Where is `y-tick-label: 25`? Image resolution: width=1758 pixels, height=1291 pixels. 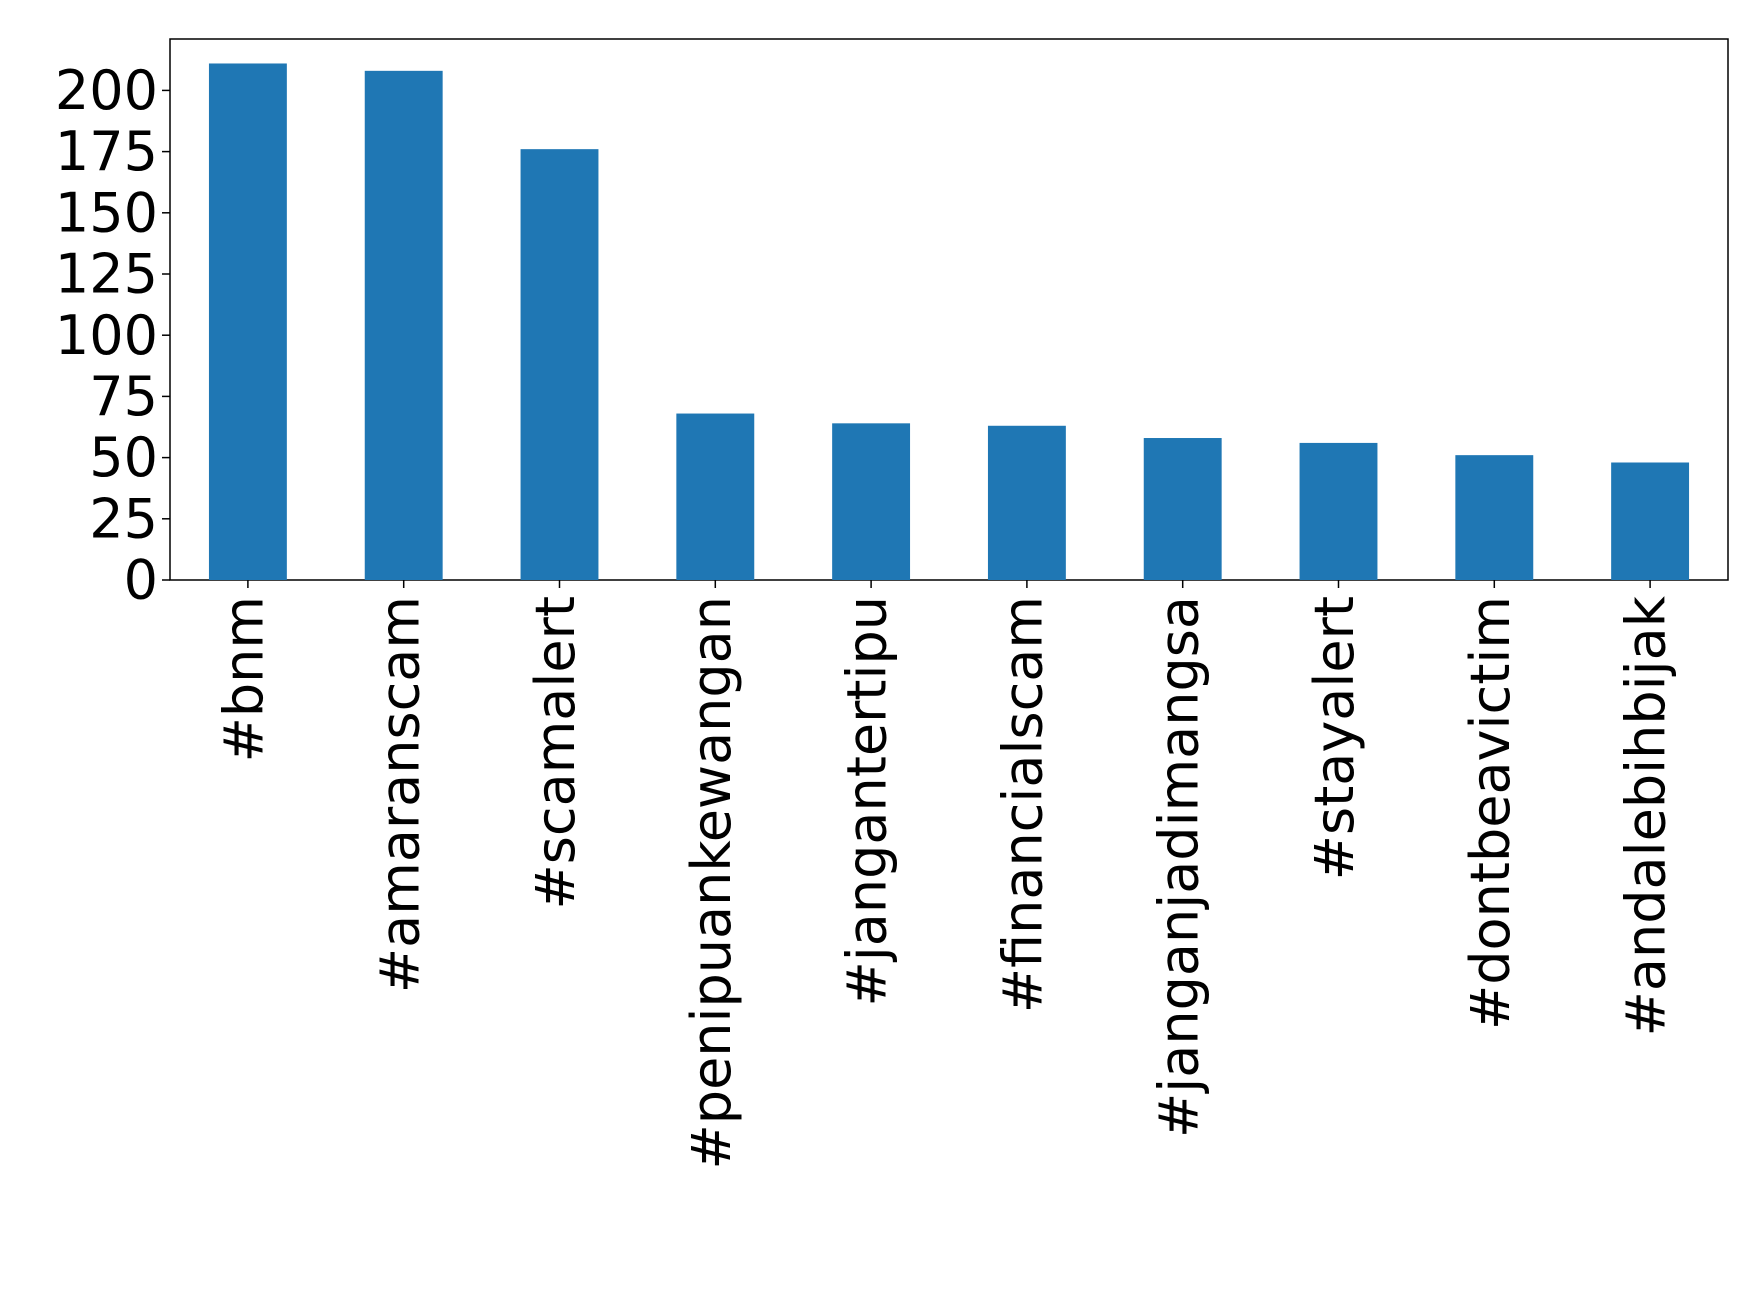 y-tick-label: 25 is located at coordinates (123, 518).